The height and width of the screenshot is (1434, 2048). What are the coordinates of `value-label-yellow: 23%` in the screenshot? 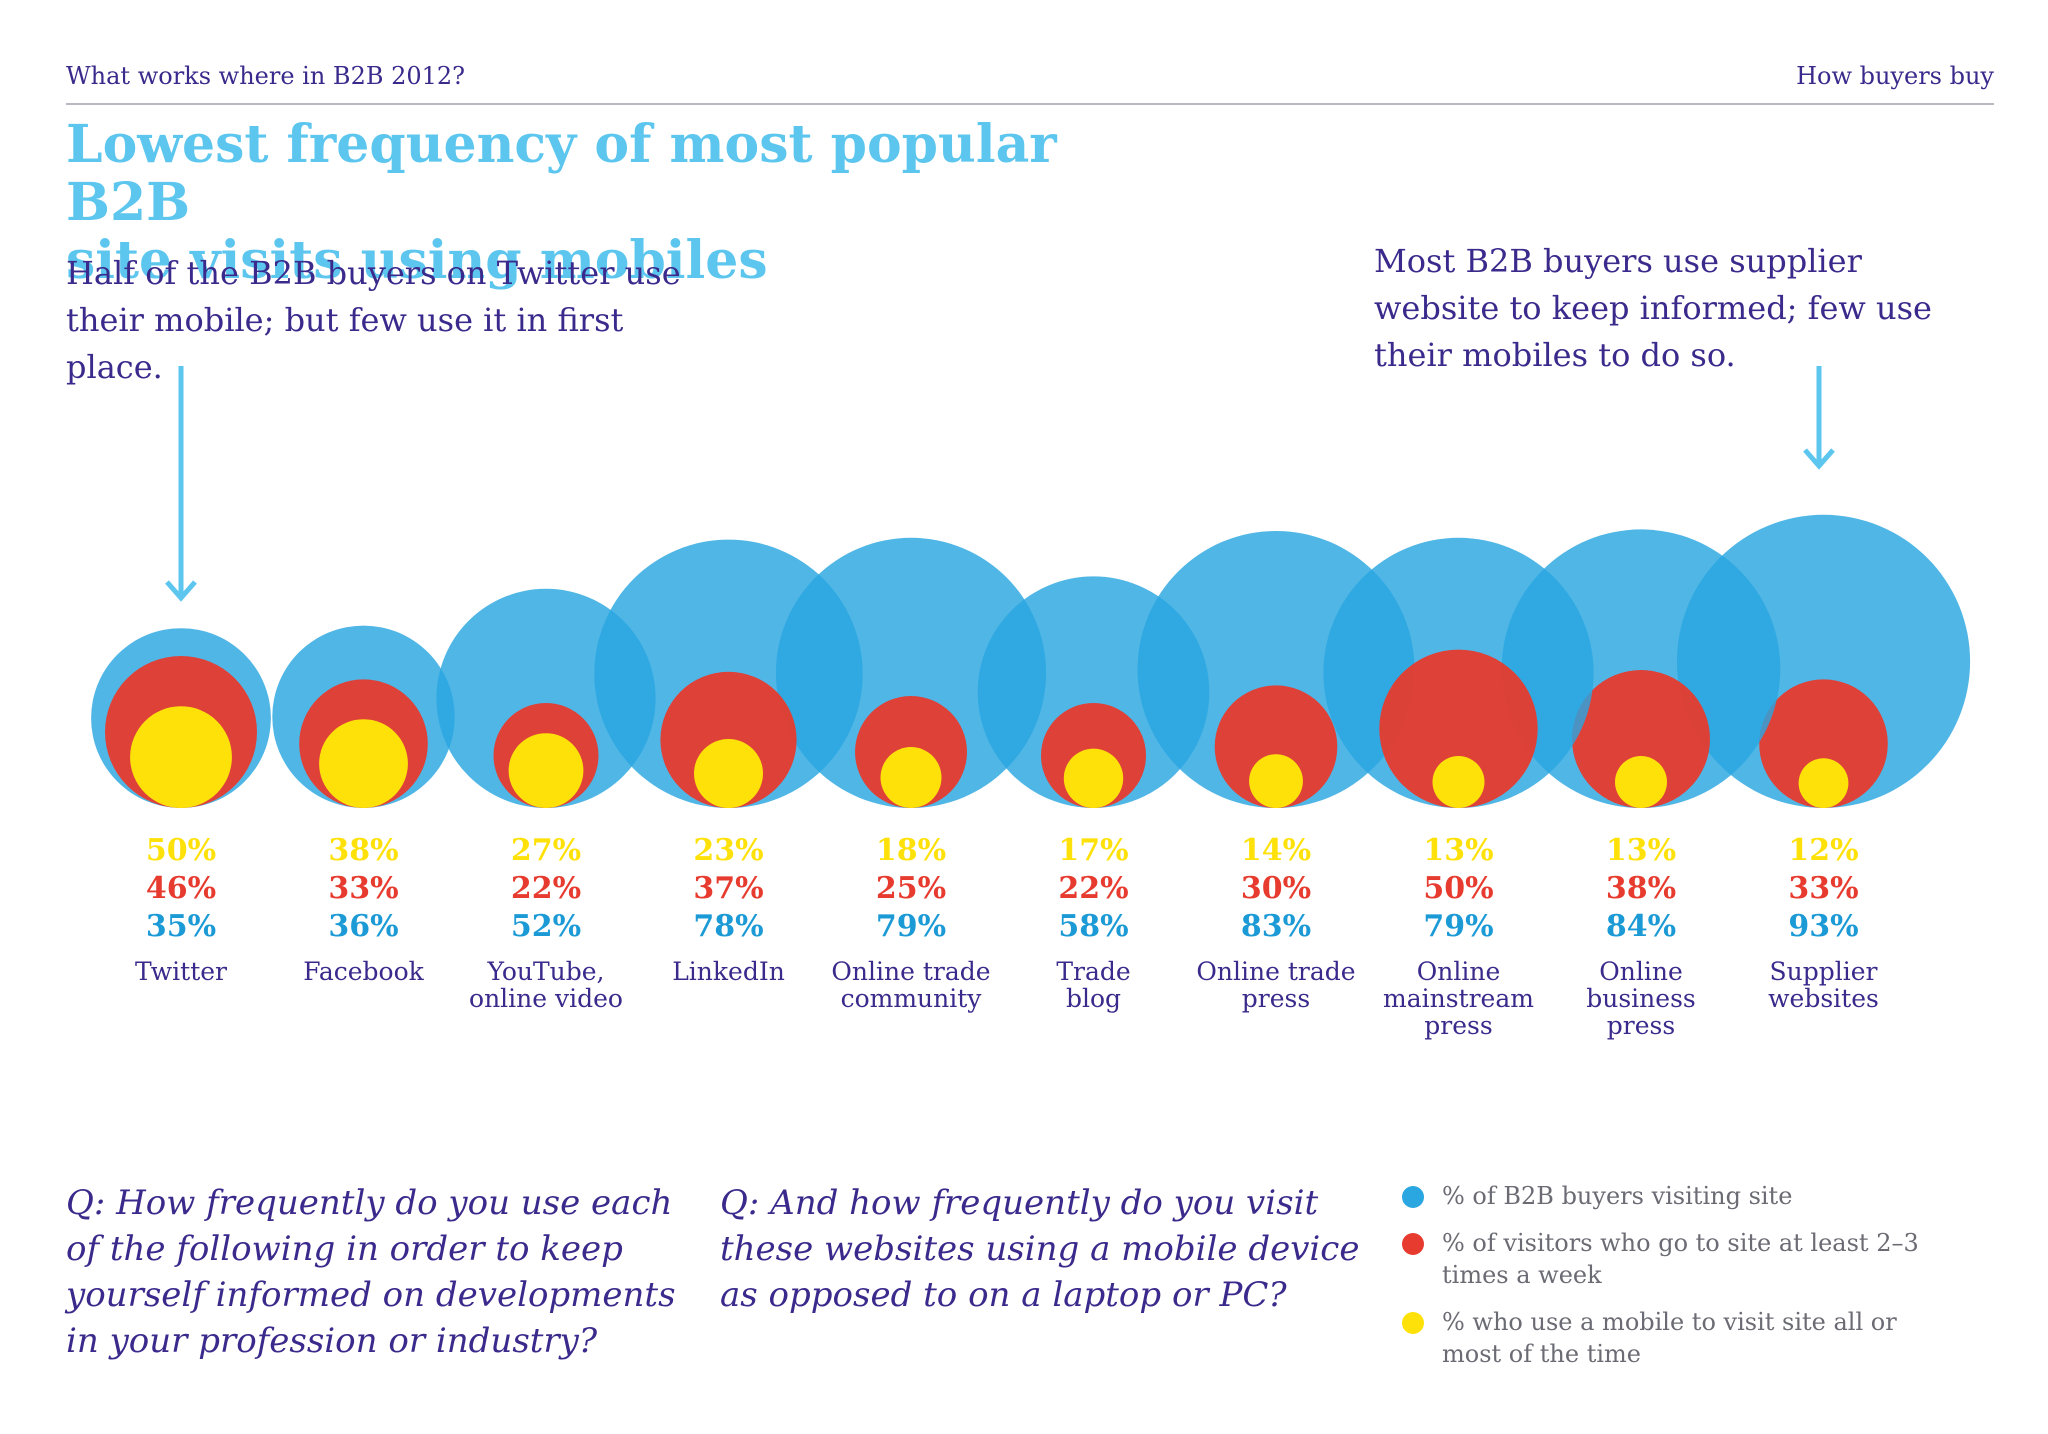 It's located at (728, 850).